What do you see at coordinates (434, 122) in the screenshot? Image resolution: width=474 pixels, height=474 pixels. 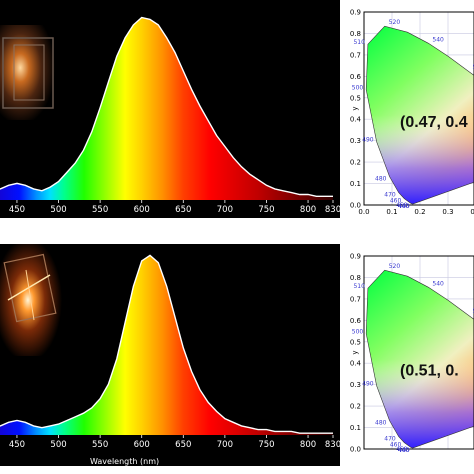 I see `cie-coordinate-label-0: (0.47, 0.4` at bounding box center [434, 122].